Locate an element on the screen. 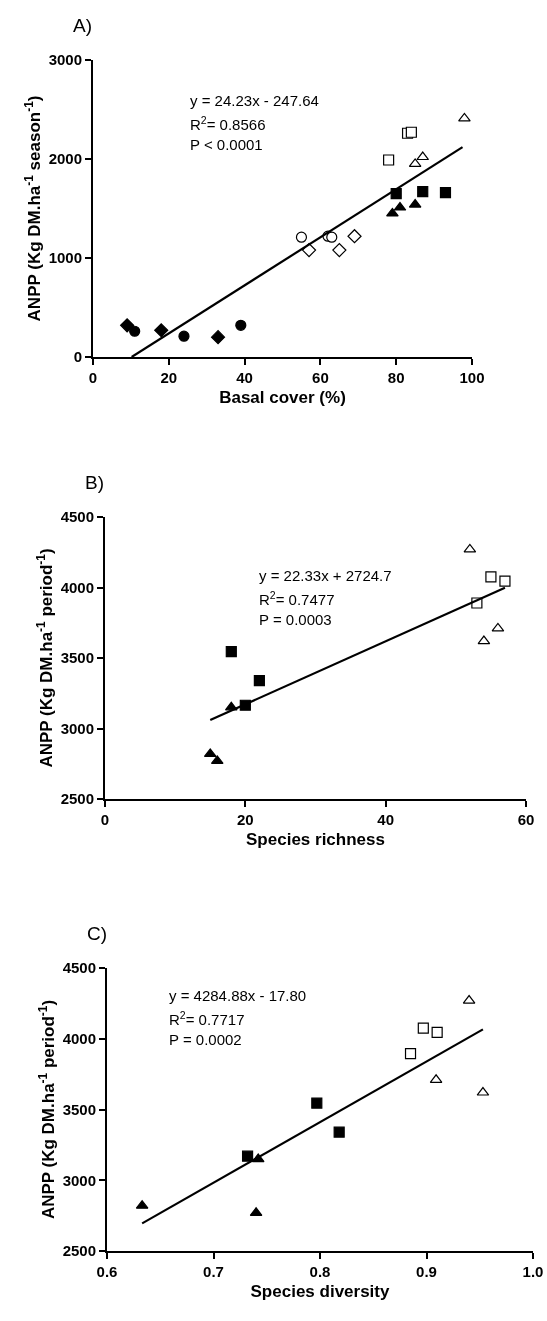  annotation: P = 0.0002 is located at coordinates (205, 1039).